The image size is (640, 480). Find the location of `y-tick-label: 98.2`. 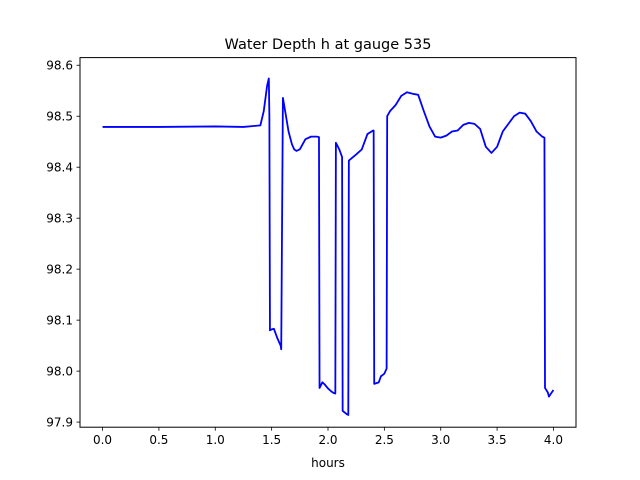

y-tick-label: 98.2 is located at coordinates (59, 269).